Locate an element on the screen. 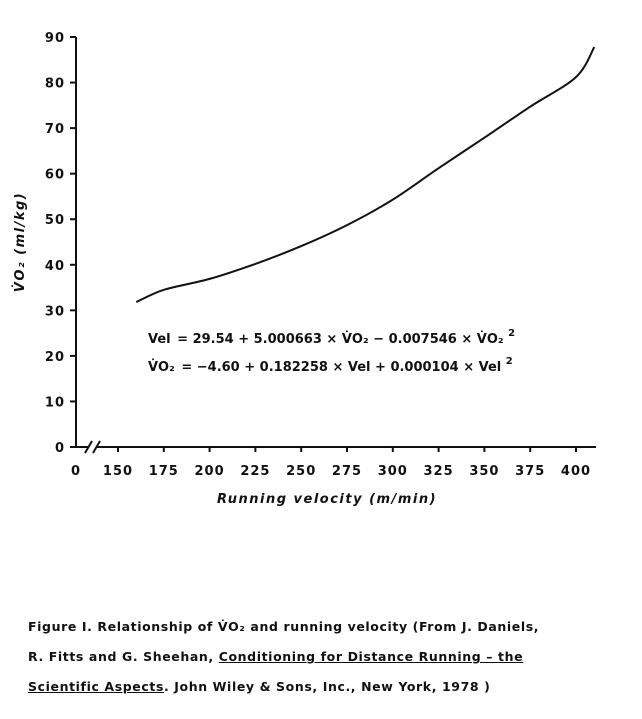 This screenshot has width=642, height=719. caption-authors: R. Fitts and G. Sheehan, is located at coordinates (123, 656).